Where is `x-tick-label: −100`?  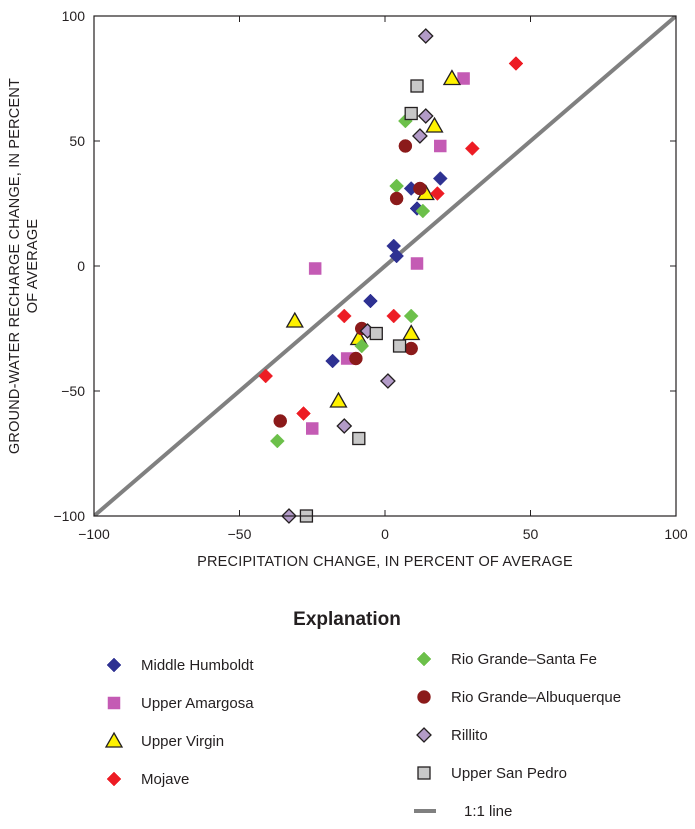
x-tick-label: −100 is located at coordinates (94, 534).